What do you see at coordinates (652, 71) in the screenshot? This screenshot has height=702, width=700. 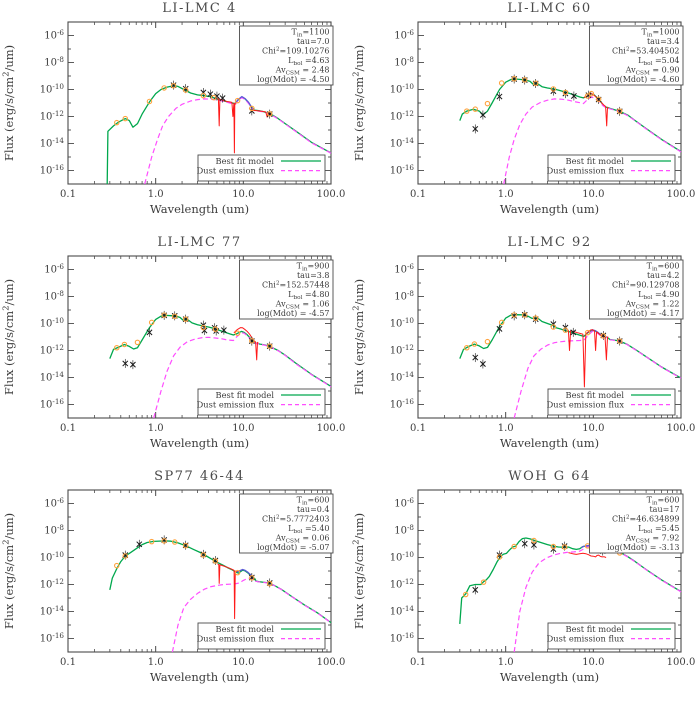 I see `svg-text: AvCSM = 0.90` at bounding box center [652, 71].